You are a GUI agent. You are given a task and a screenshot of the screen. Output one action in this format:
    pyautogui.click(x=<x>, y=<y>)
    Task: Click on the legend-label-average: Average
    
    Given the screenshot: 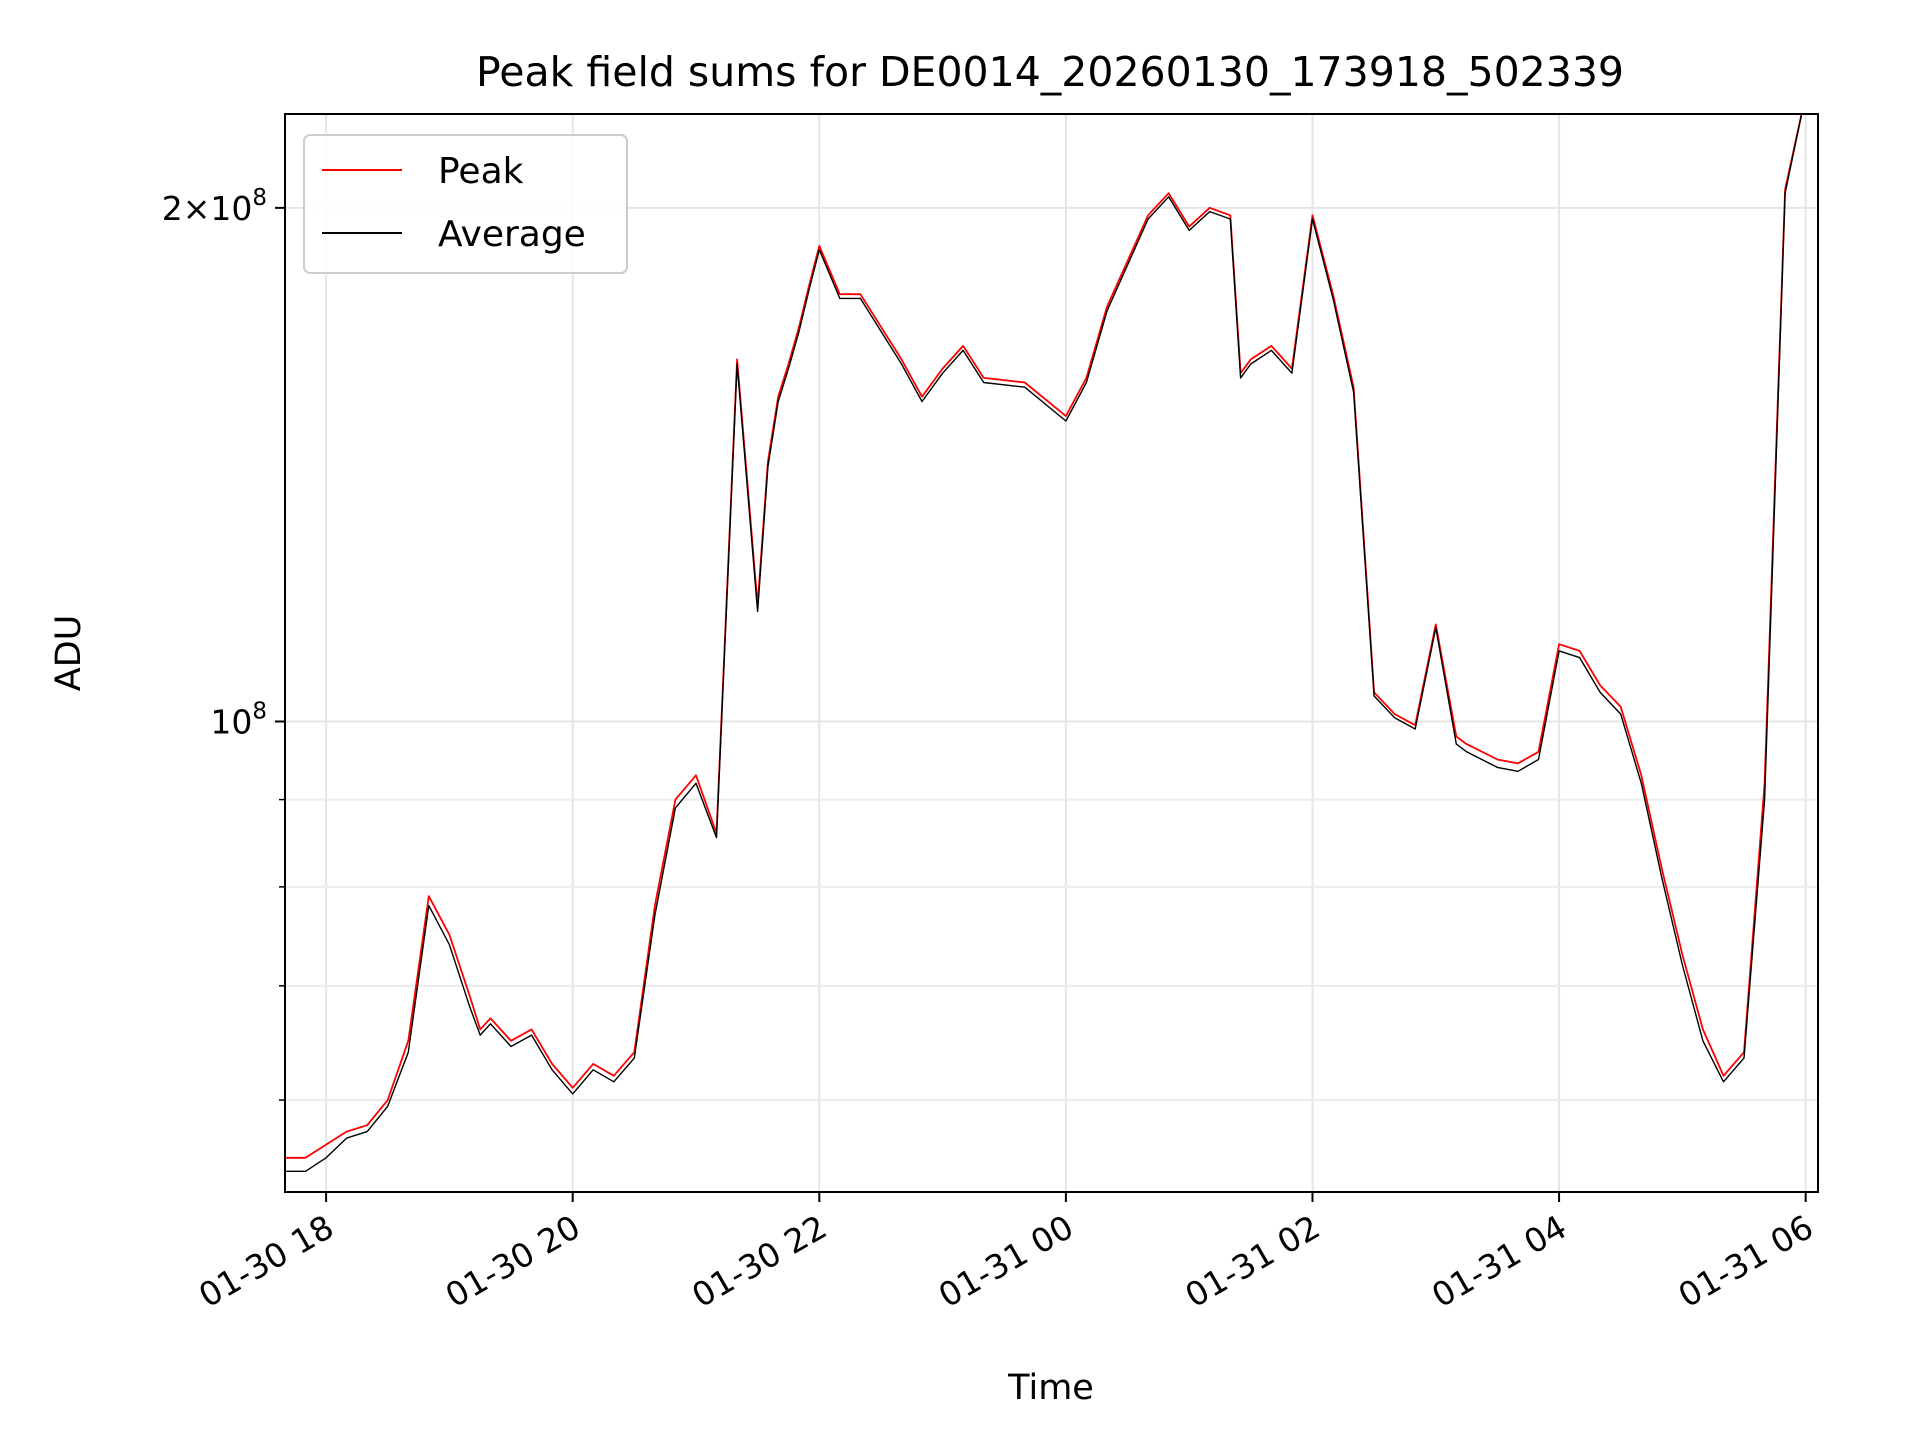 What is the action you would take?
    pyautogui.click(x=512, y=234)
    